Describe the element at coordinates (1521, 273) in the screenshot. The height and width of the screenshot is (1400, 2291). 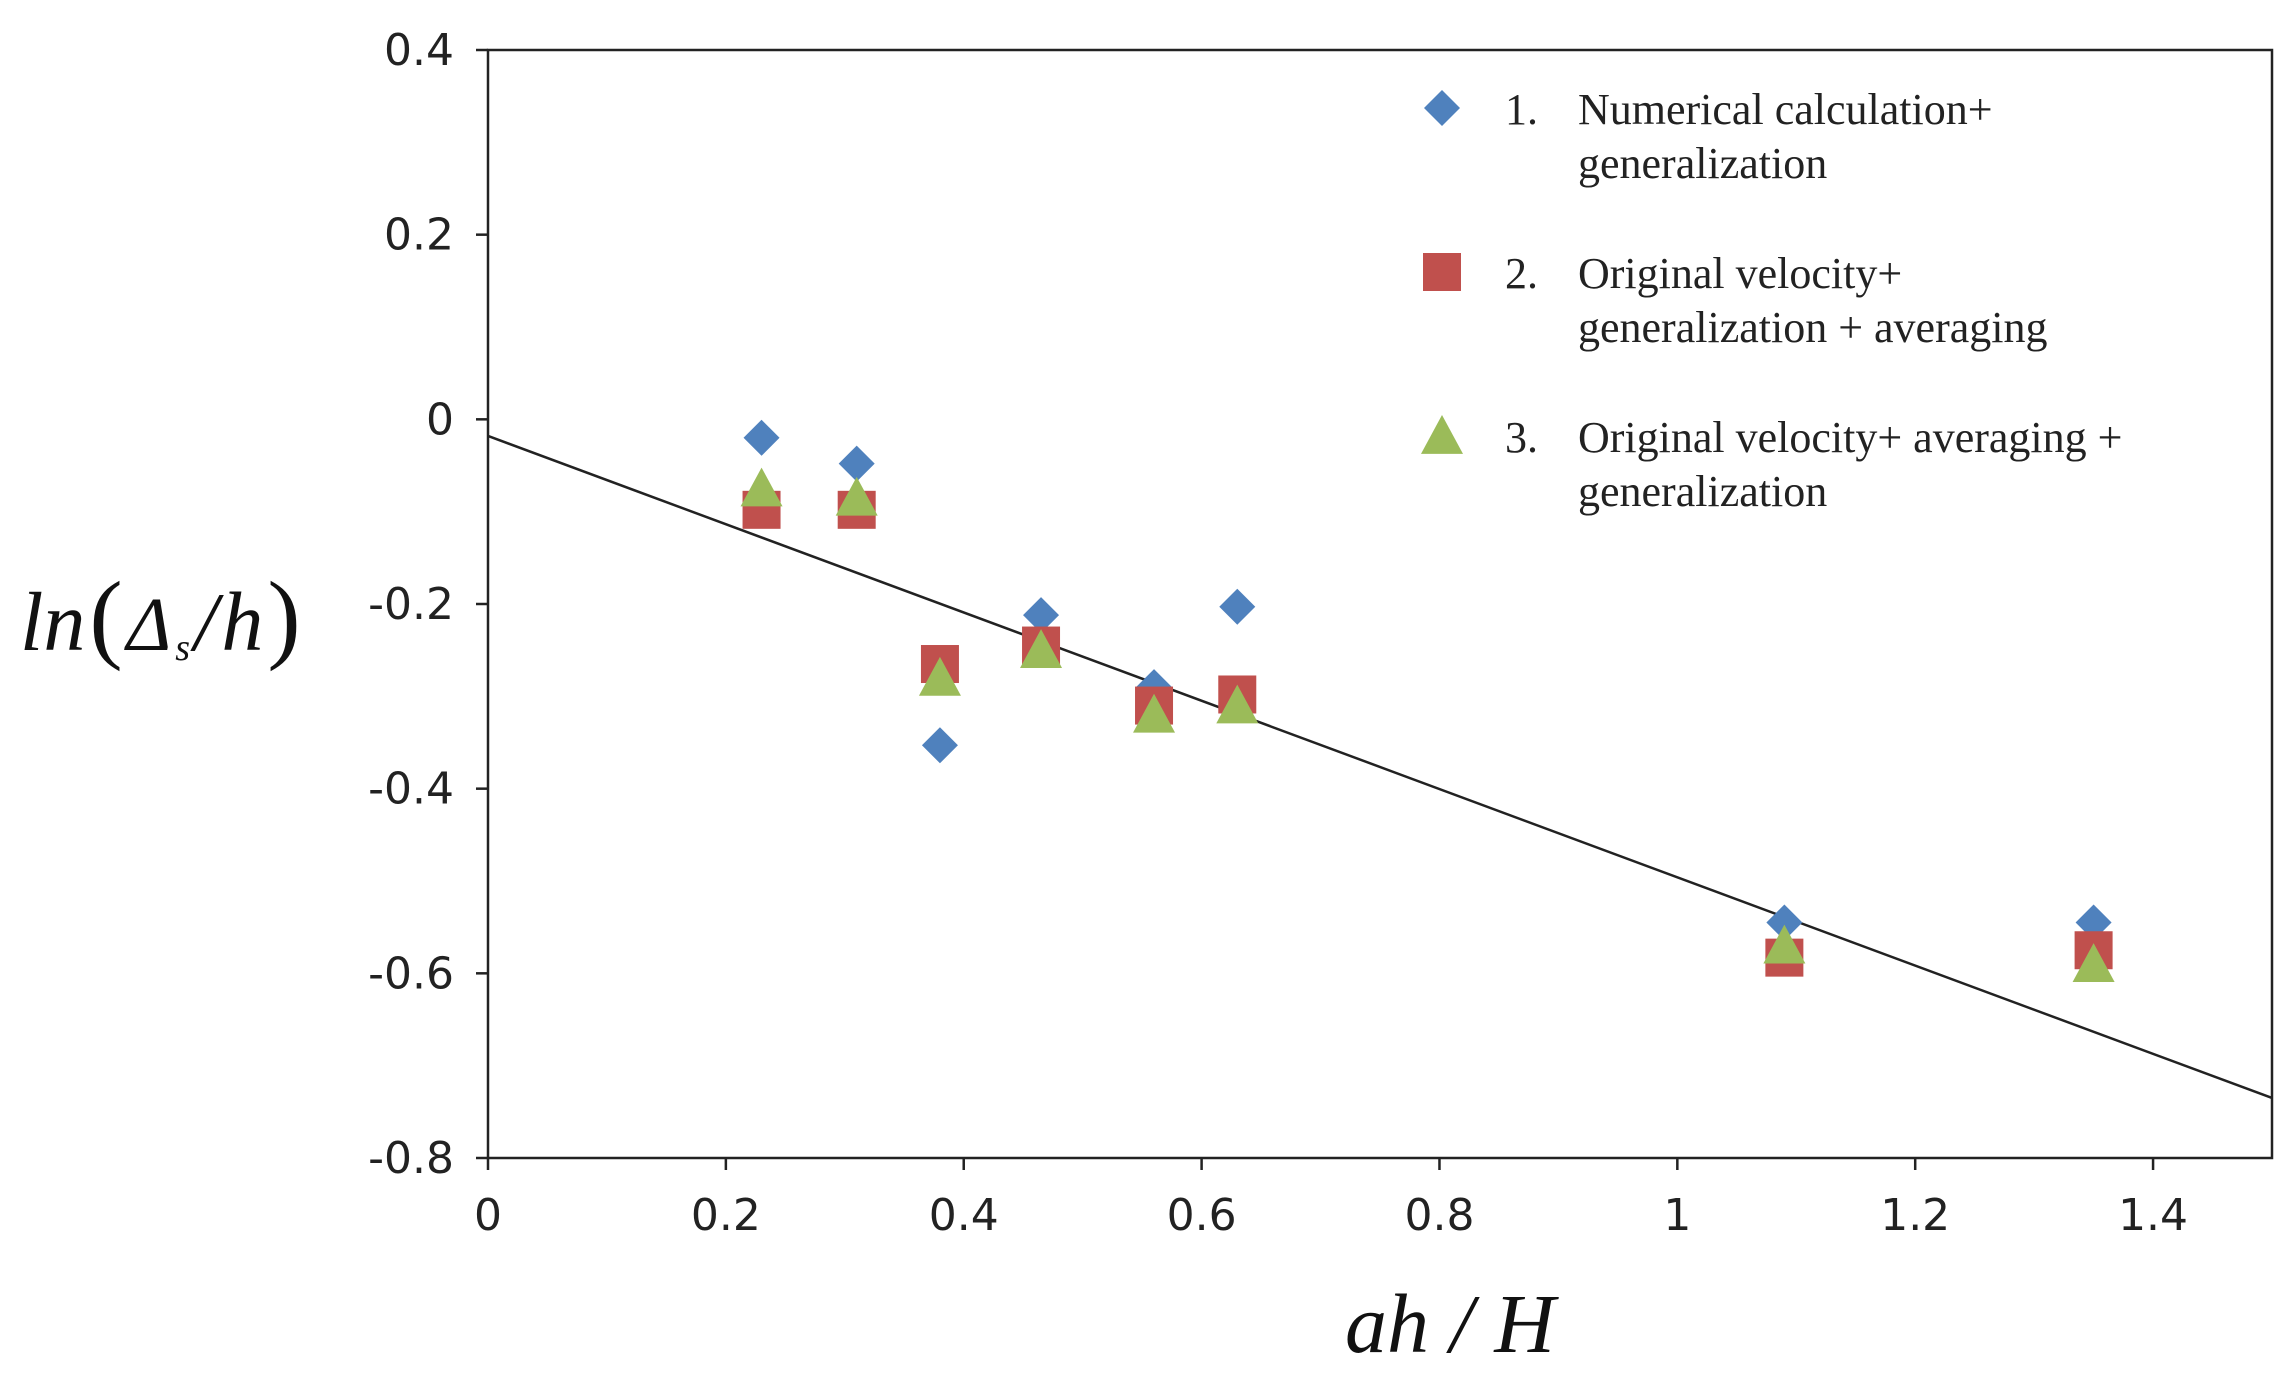
I see `legend-number-2: 2.` at that location.